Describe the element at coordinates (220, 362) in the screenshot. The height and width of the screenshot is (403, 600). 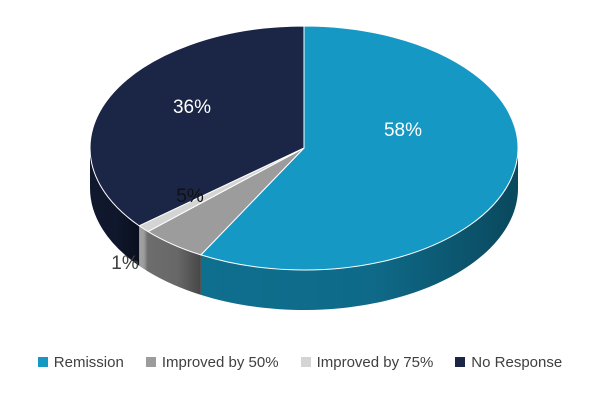
I see `legend-label-improved-50: Improved by 50%` at that location.